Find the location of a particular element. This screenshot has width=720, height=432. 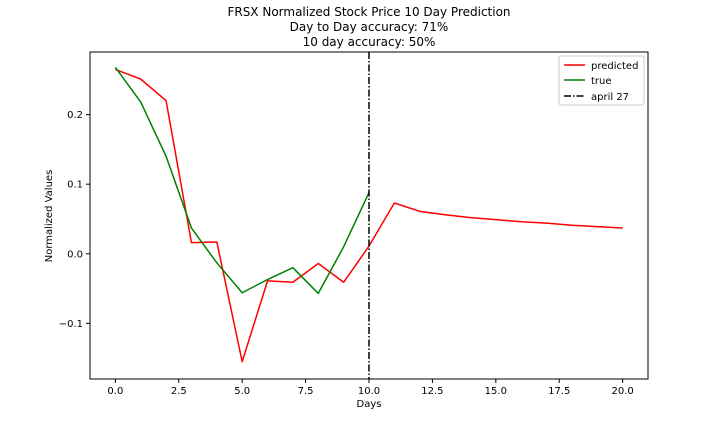

x-tick-label: 5.0 is located at coordinates (242, 391).